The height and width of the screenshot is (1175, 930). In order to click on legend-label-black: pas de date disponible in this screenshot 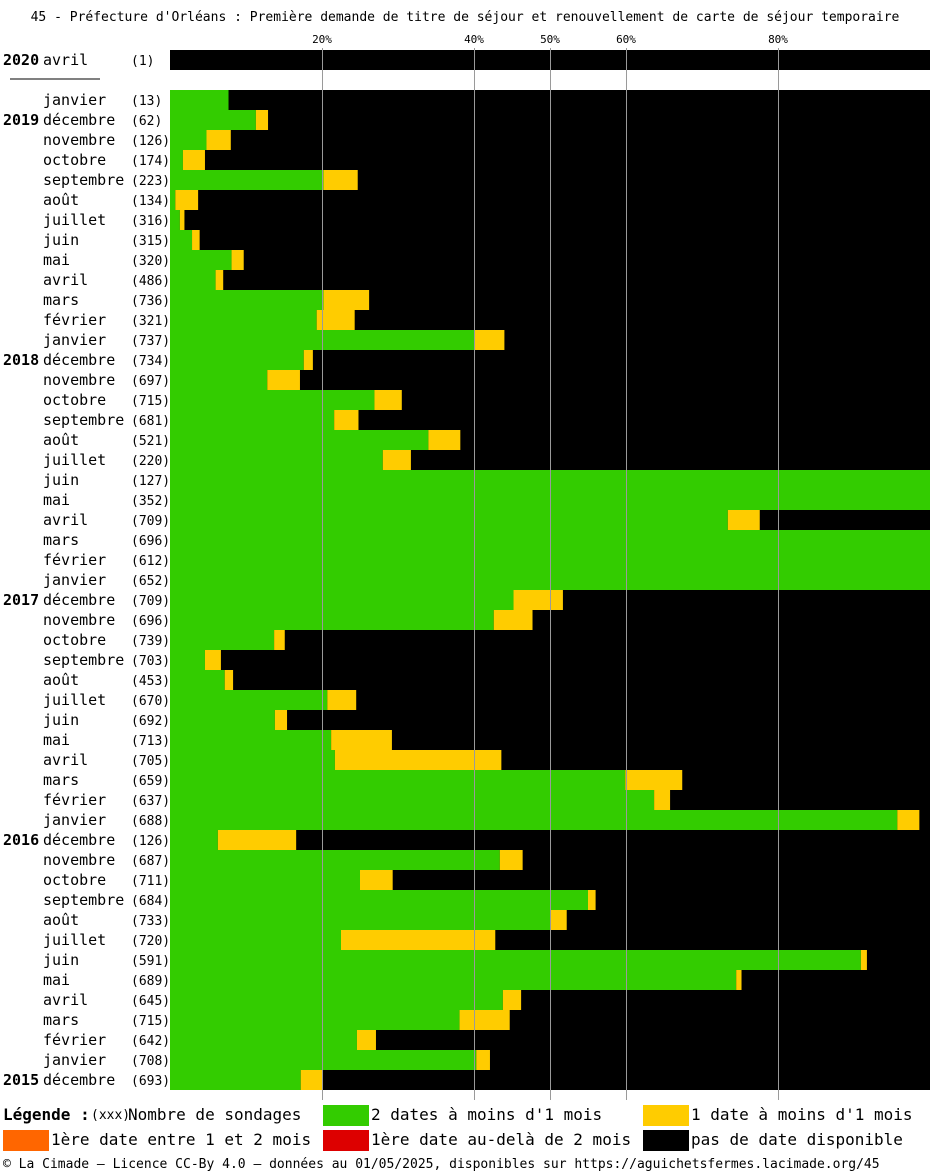, I will do `click(797, 1139)`.